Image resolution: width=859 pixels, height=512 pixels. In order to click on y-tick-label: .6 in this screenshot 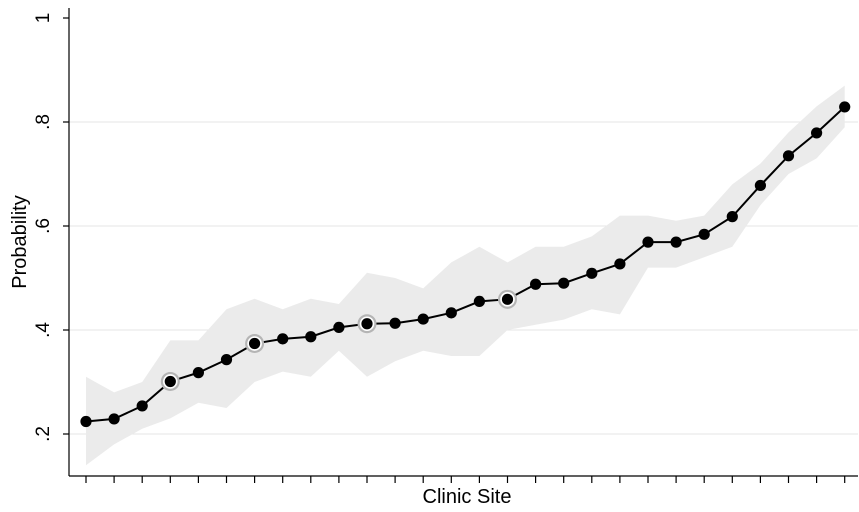, I will do `click(43, 226)`.